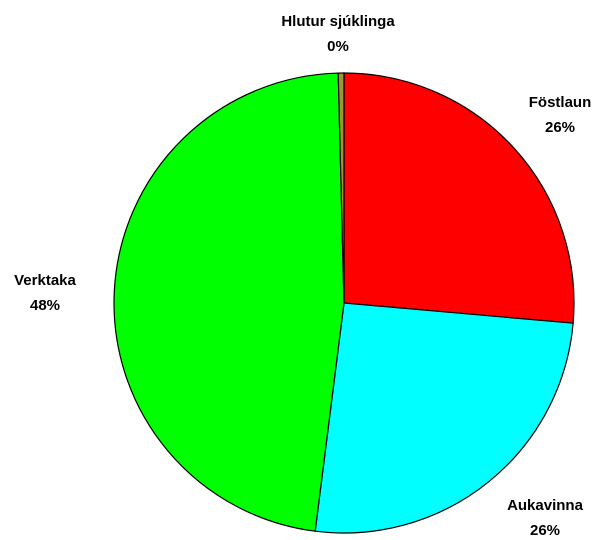 Image resolution: width=610 pixels, height=540 pixels. Describe the element at coordinates (560, 102) in the screenshot. I see `slice-label: Föstlaun` at that location.